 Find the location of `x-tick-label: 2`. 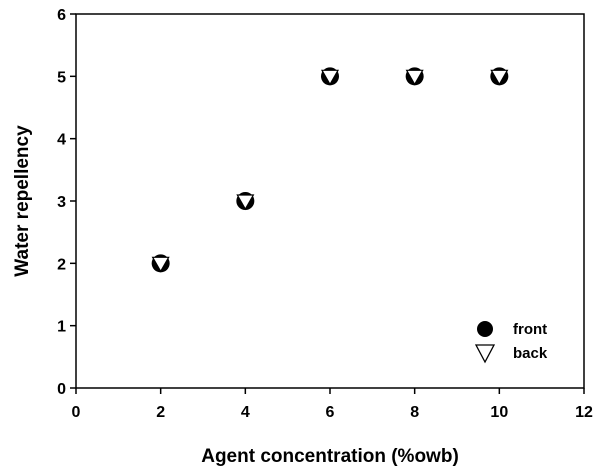

x-tick-label: 2 is located at coordinates (160, 412).